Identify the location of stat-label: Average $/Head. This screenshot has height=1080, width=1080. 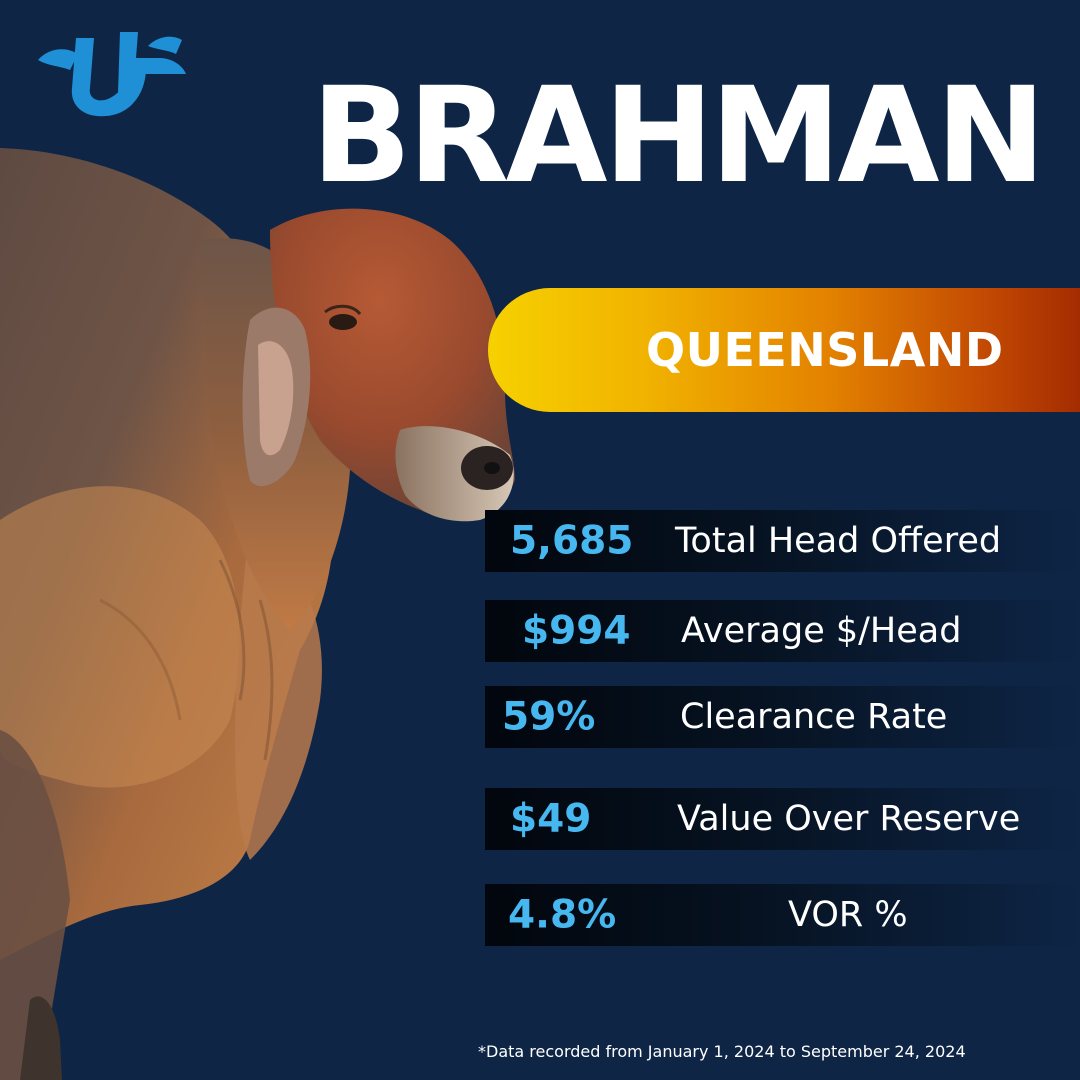
(821, 631).